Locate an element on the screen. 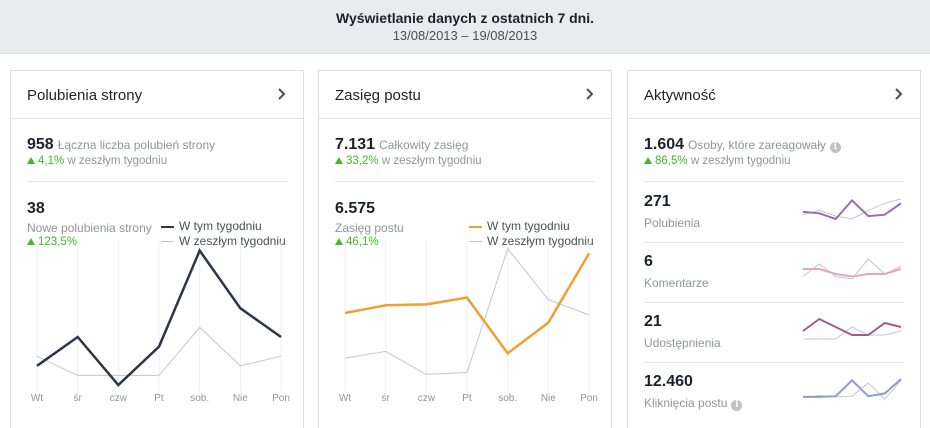 This screenshot has width=930, height=428. total-reach-value: 7.131 is located at coordinates (355, 144).